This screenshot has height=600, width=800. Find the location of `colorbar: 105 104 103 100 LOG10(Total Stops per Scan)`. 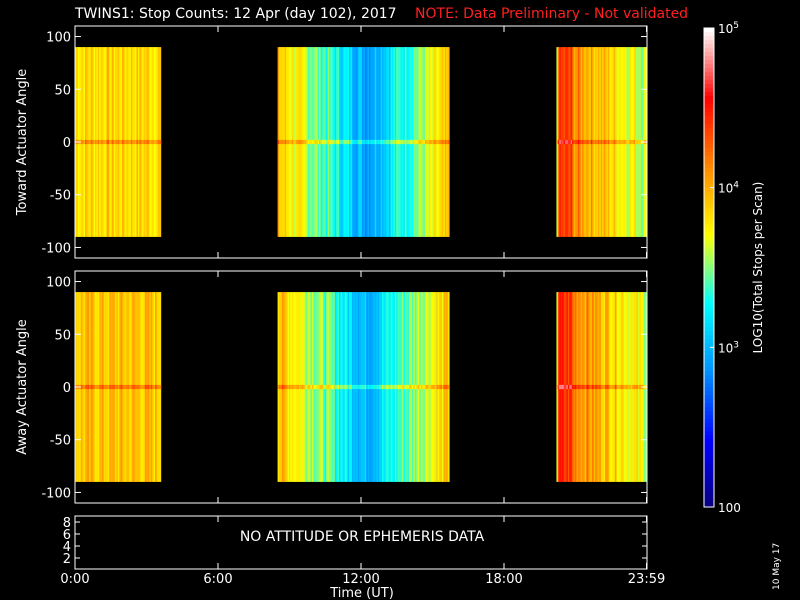

colorbar: 105 104 103 100 LOG10(Total Stops per Scan) is located at coordinates (734, 268).